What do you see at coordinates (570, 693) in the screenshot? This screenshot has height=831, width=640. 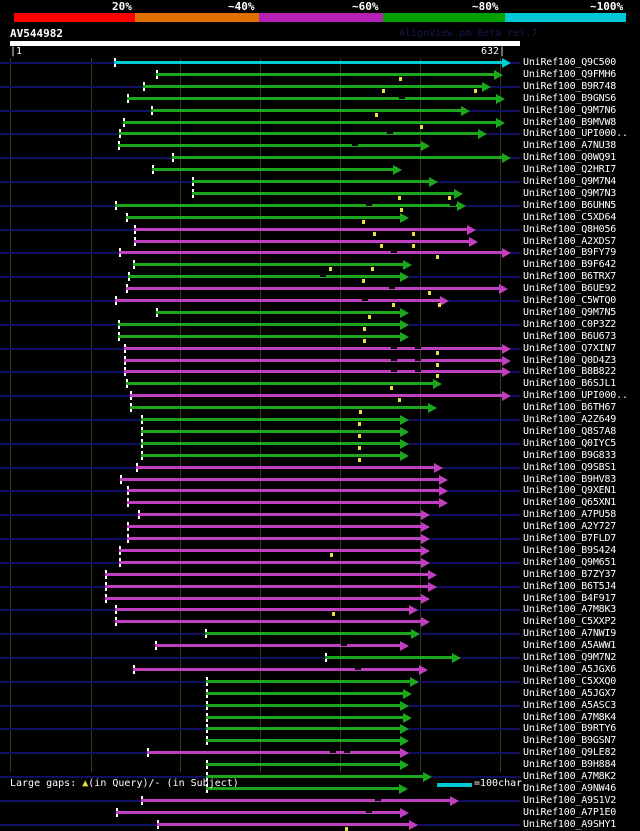 I see `hit-label: UniRef100_A5JGX7` at bounding box center [570, 693].